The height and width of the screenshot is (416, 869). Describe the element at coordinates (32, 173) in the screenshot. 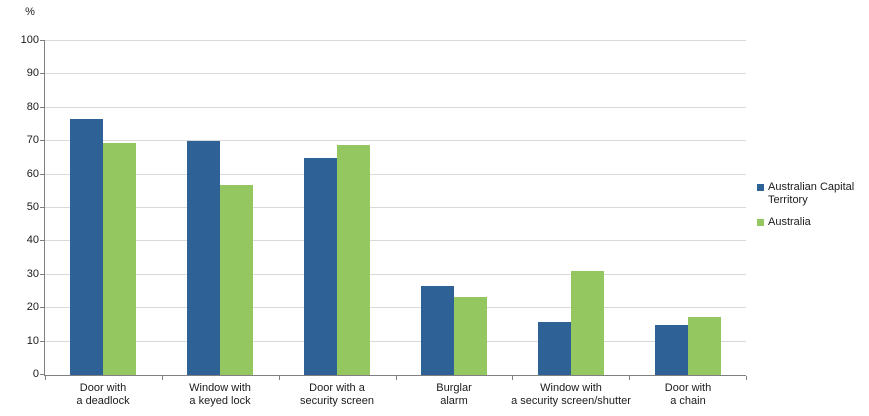

I see `y-axis-tick-label: 60` at that location.